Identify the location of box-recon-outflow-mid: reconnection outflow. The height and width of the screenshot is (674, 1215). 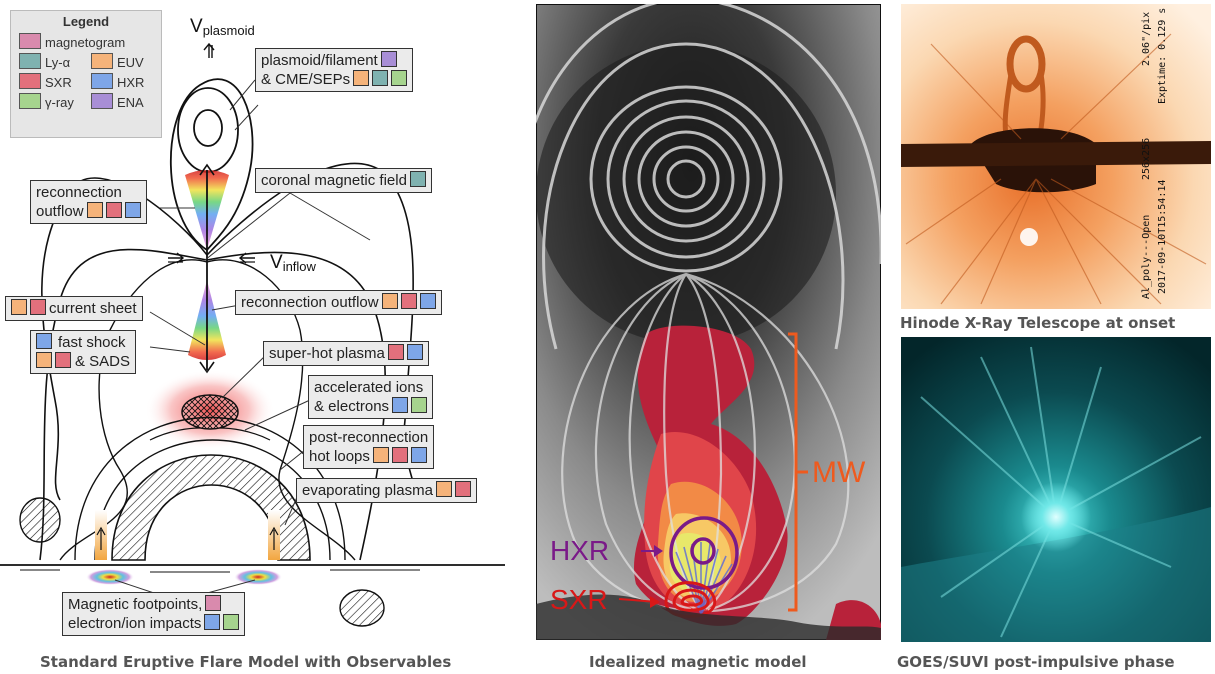
(338, 302).